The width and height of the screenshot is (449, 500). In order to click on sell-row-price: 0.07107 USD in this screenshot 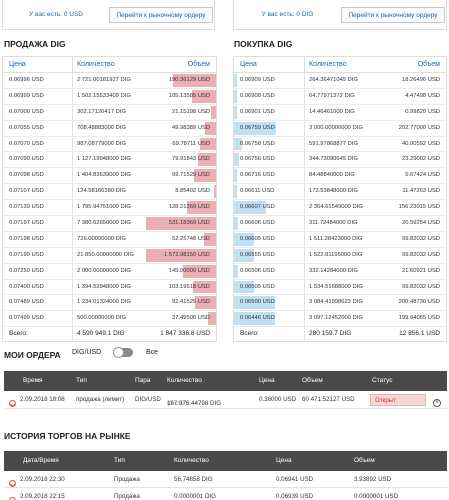, I will do `click(26, 191)`.